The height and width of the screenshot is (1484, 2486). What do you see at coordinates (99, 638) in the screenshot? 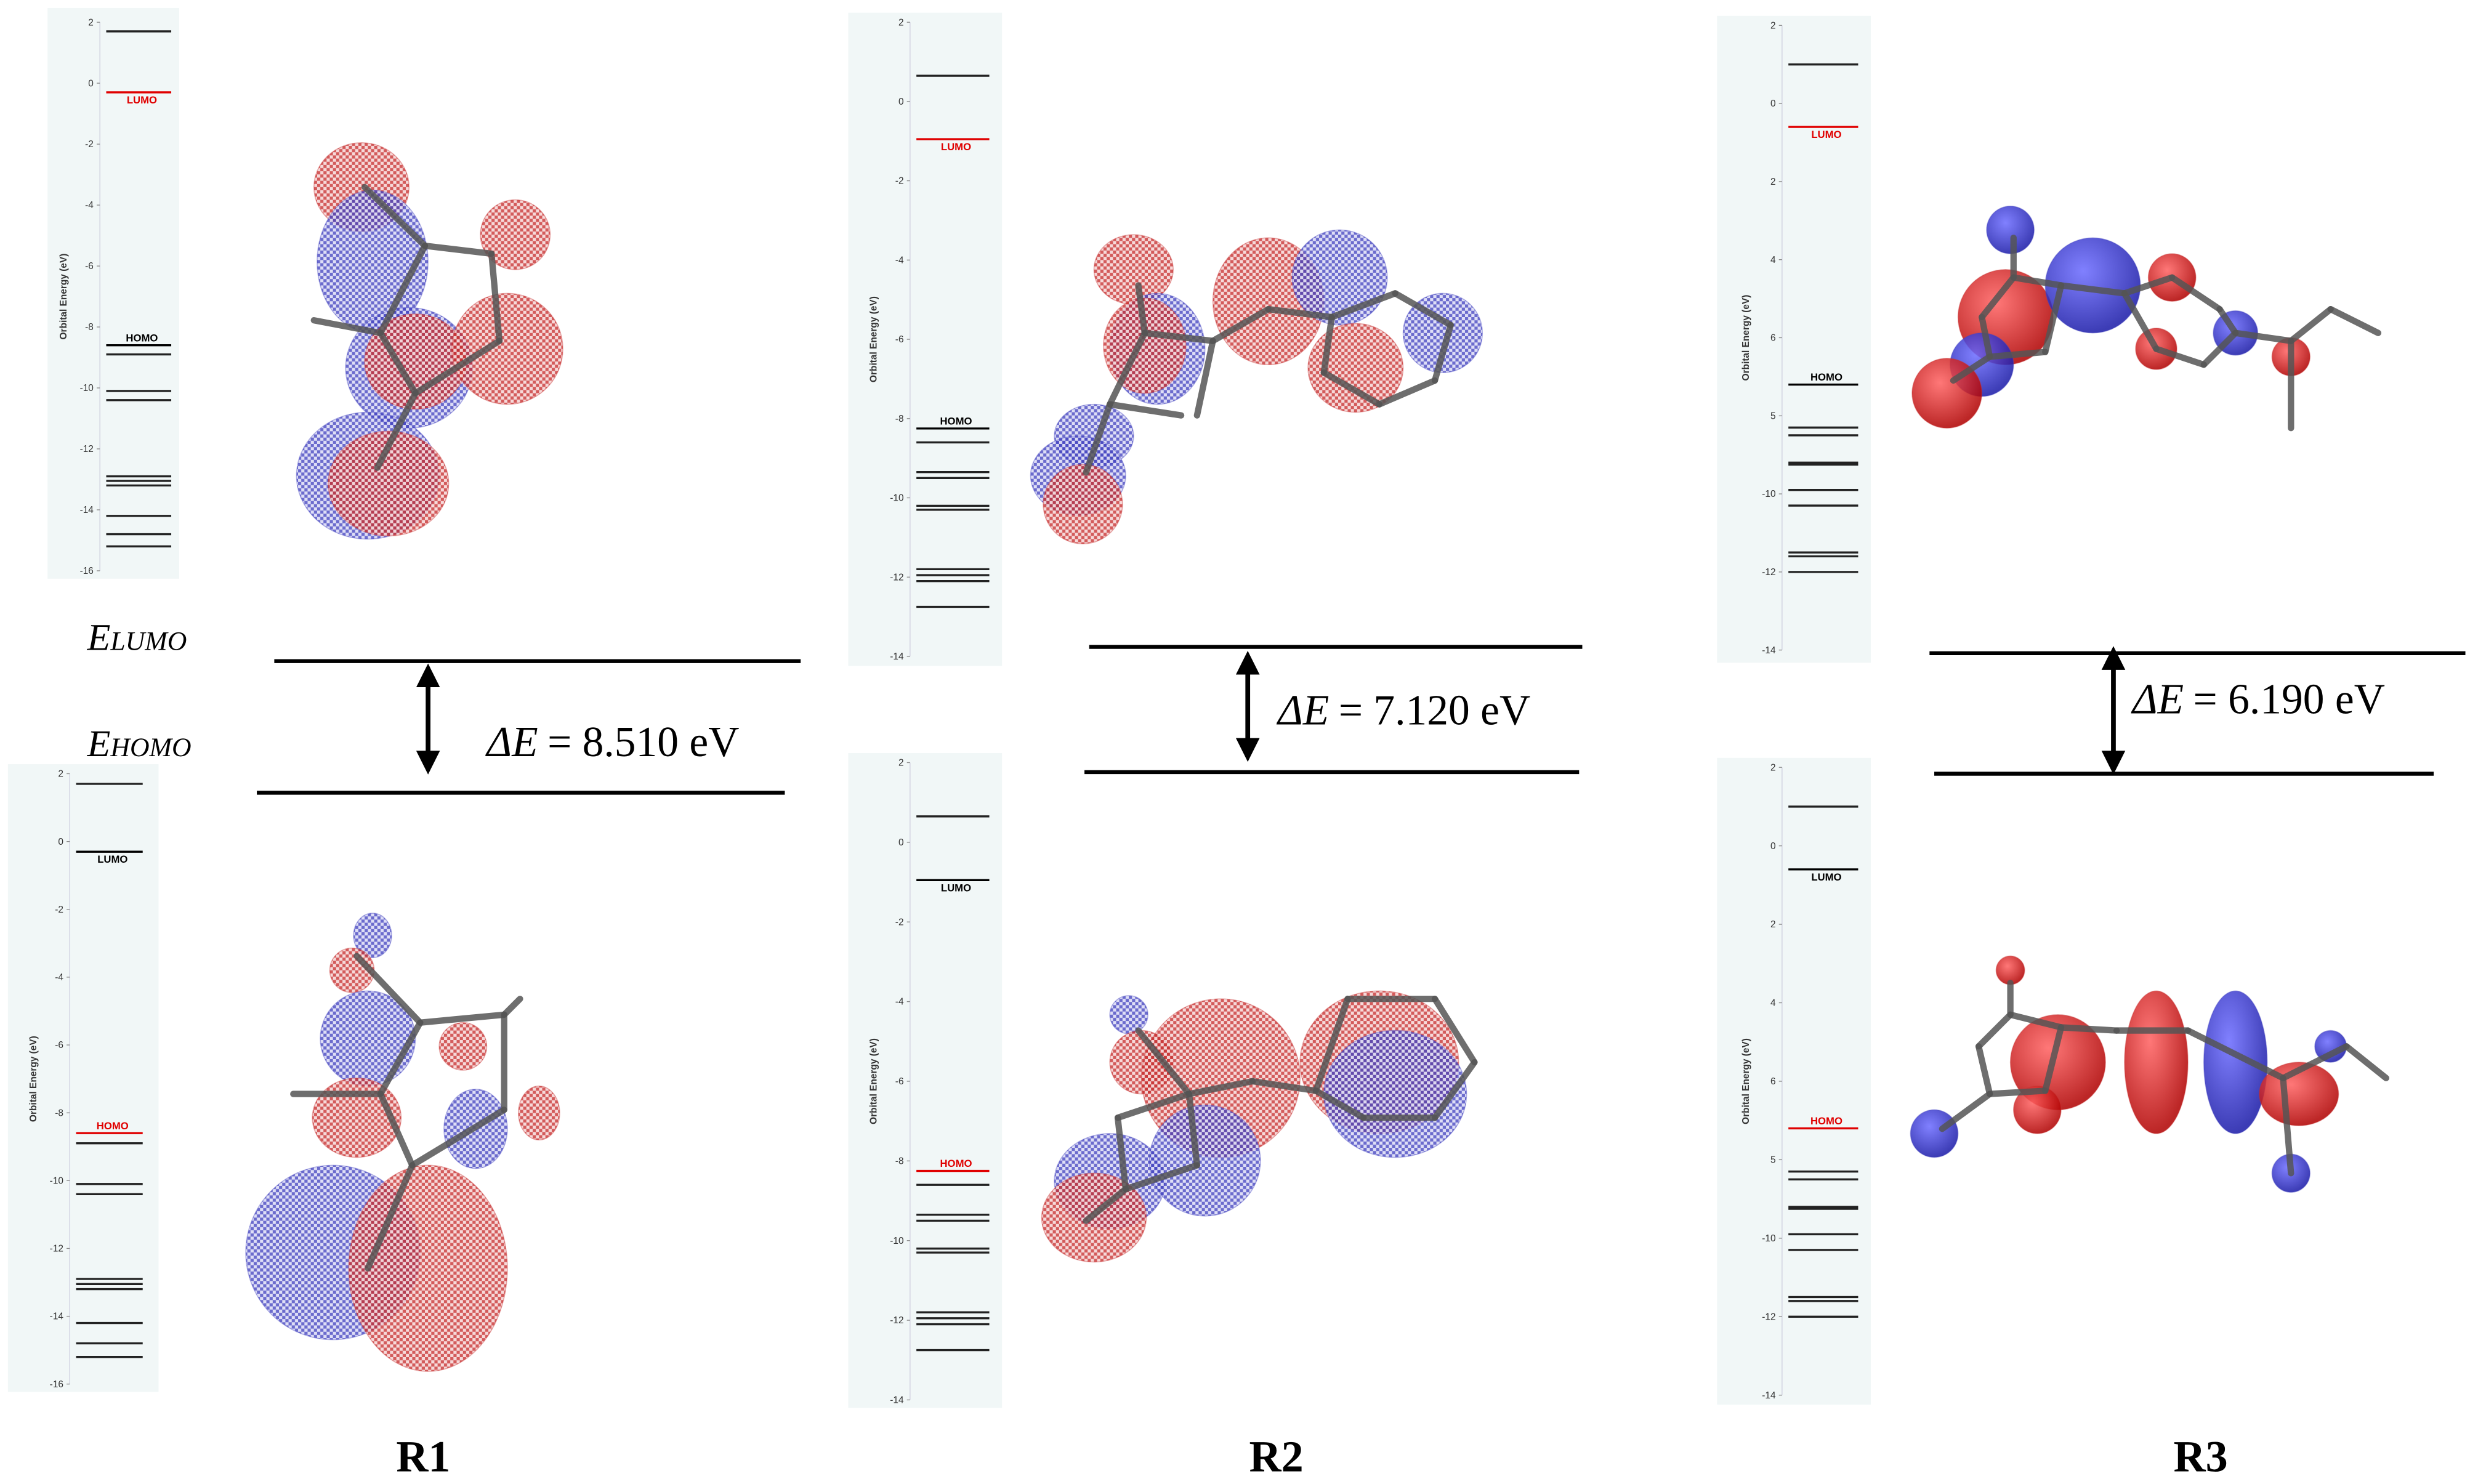
I see `e-symbol: E` at bounding box center [99, 638].